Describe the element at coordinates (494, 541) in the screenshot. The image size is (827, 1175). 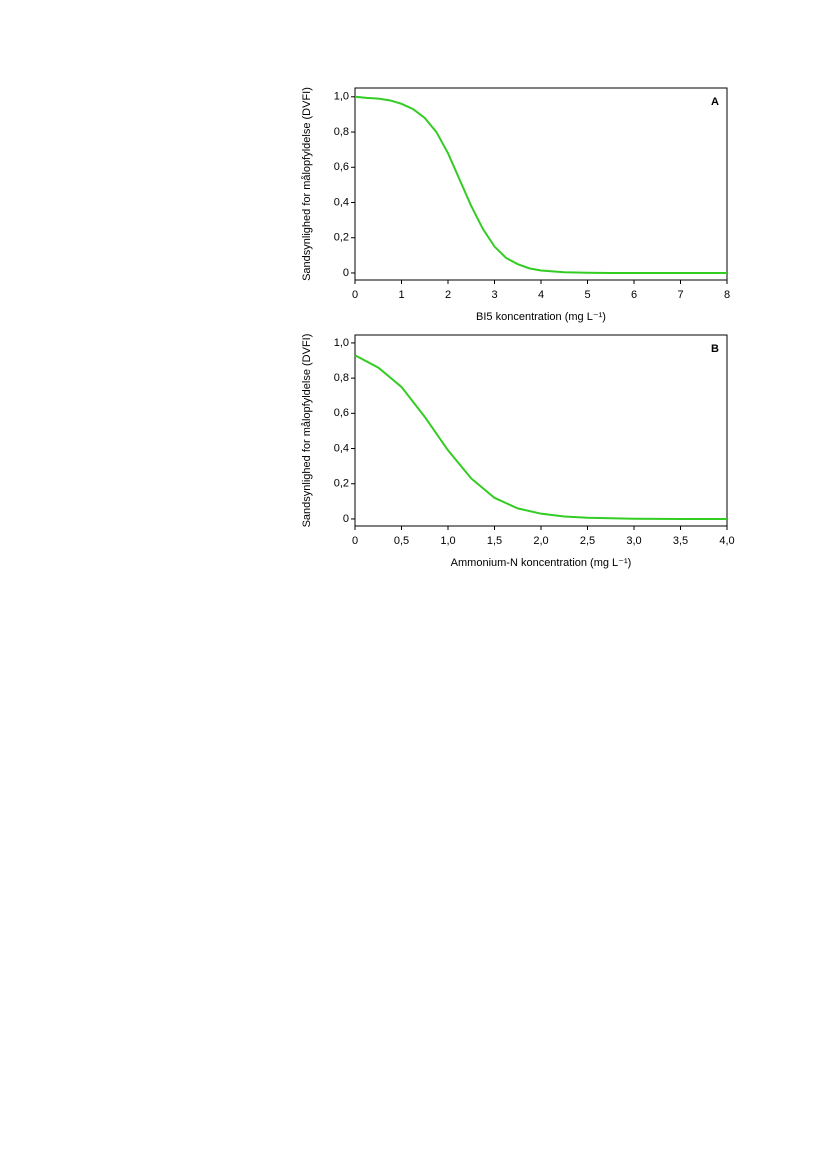
I see `x-tick-label: 1,5` at that location.